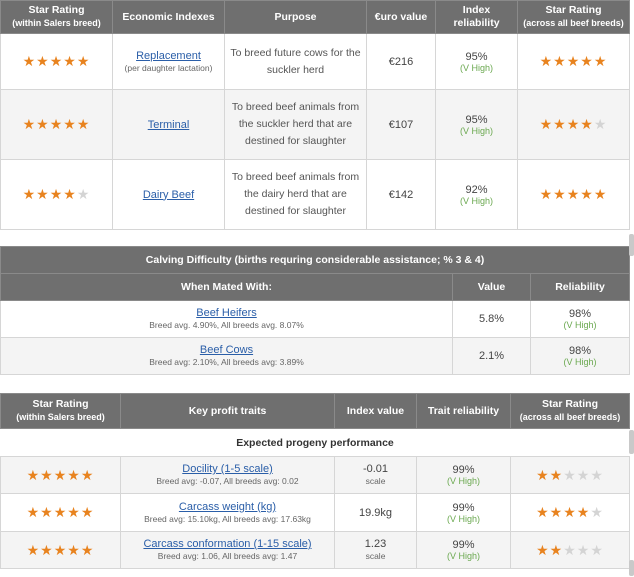  Describe the element at coordinates (227, 481) in the screenshot. I see `breed-average-text: Breed avg: -0.07, All breeds avg: 0.02` at that location.